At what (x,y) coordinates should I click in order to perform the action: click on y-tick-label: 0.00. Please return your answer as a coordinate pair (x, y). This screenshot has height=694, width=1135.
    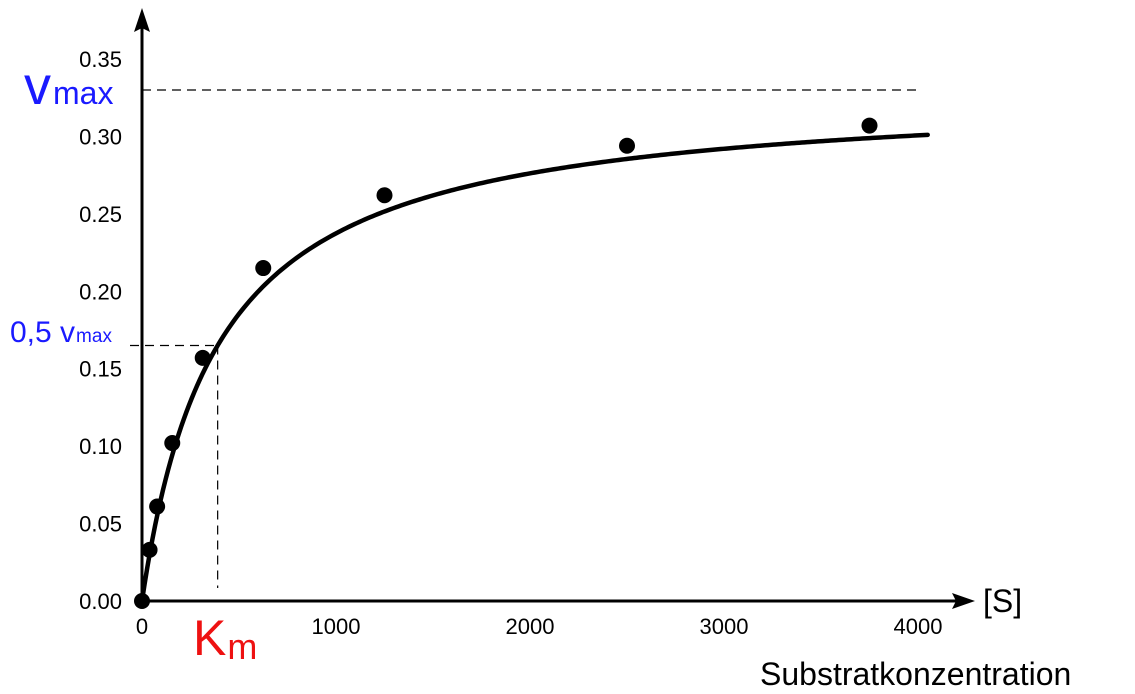
    Looking at the image, I should click on (100, 601).